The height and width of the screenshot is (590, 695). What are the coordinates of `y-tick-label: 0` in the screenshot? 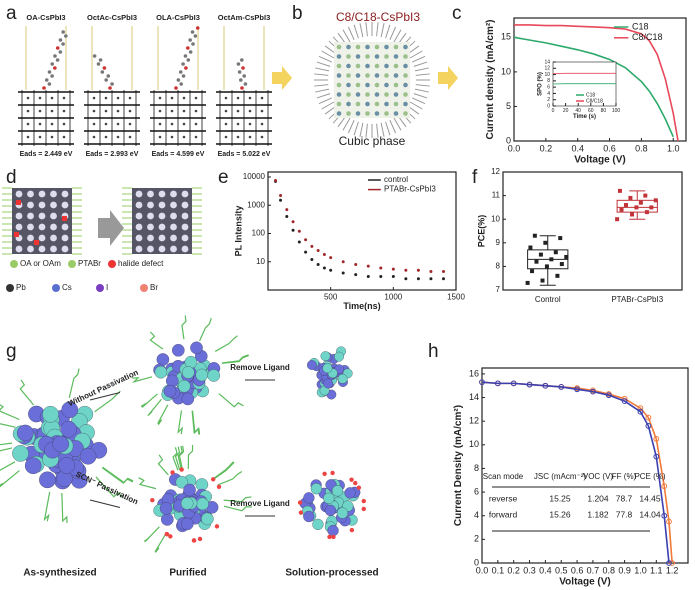 It's located at (476, 562).